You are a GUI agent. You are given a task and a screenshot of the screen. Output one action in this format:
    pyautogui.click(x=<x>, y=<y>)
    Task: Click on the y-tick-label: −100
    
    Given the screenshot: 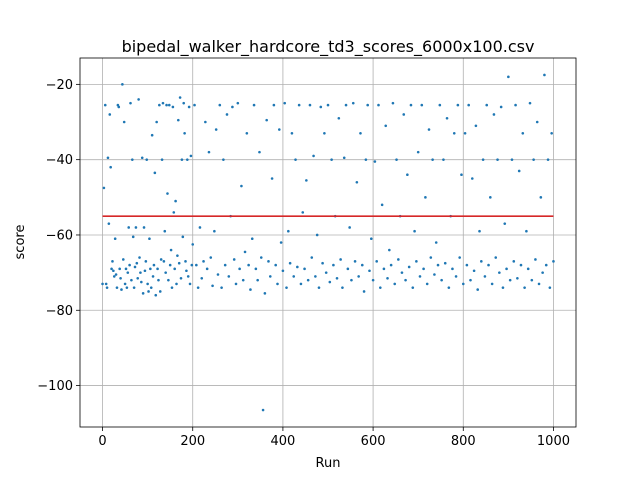 What is the action you would take?
    pyautogui.click(x=55, y=386)
    